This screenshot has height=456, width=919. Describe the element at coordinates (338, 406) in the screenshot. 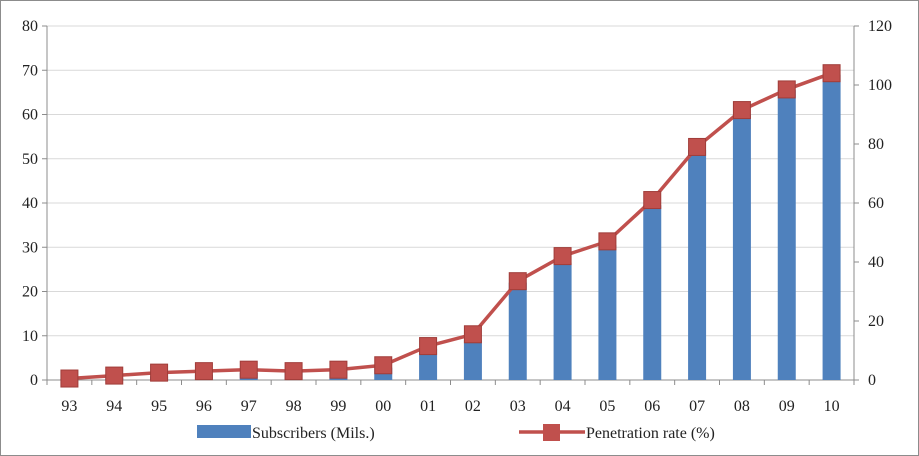

I see `x-axis-tick-label: 99` at that location.